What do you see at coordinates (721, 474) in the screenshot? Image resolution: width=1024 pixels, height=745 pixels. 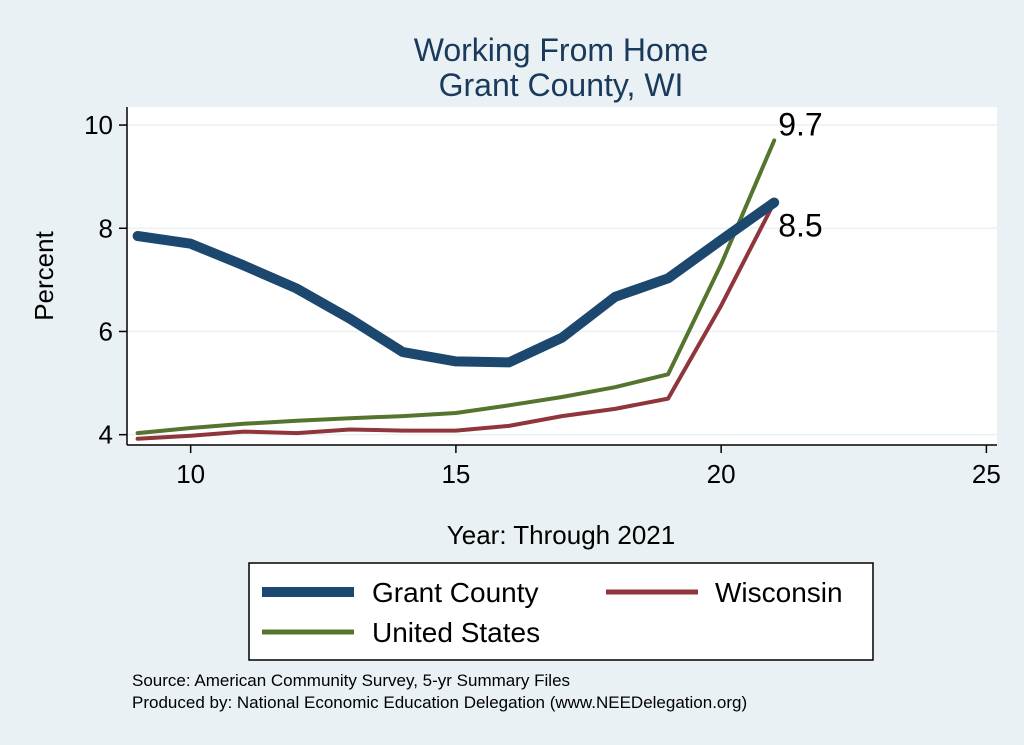 I see `x-tick-label-20: 20` at bounding box center [721, 474].